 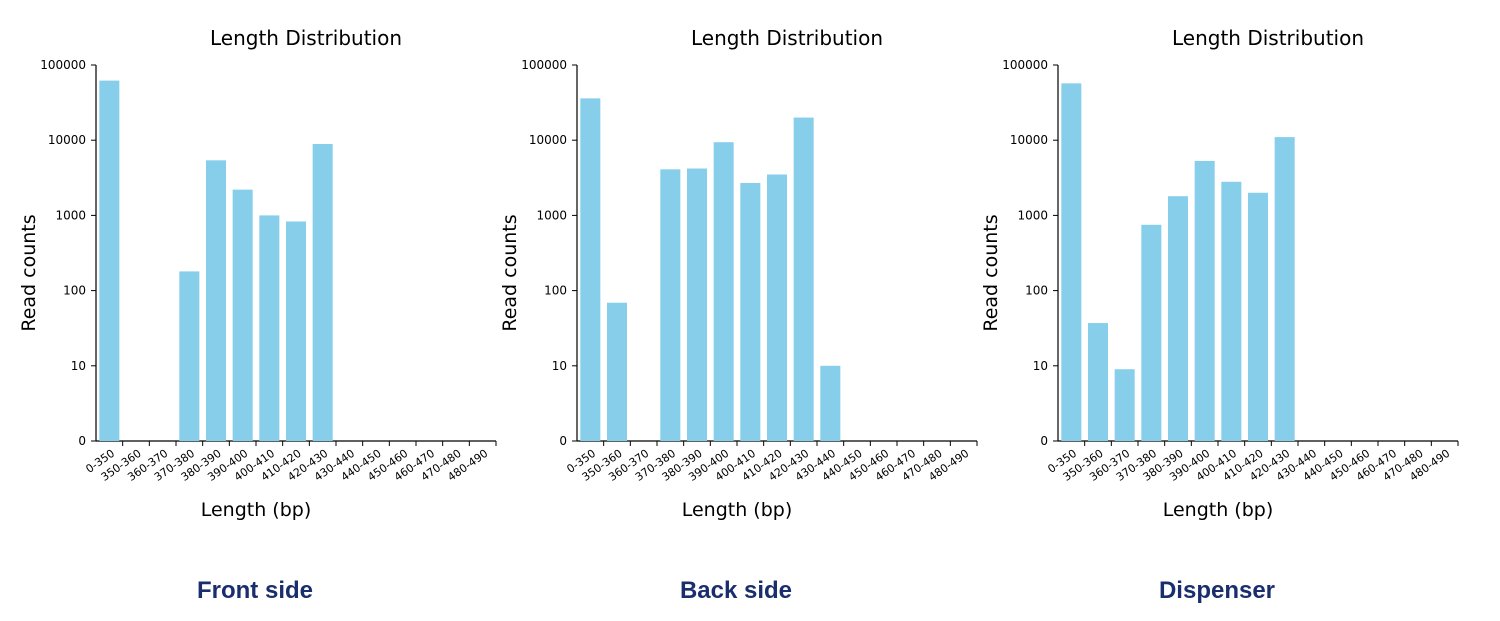 What do you see at coordinates (255, 590) in the screenshot?
I see `panel-caption: Front side` at bounding box center [255, 590].